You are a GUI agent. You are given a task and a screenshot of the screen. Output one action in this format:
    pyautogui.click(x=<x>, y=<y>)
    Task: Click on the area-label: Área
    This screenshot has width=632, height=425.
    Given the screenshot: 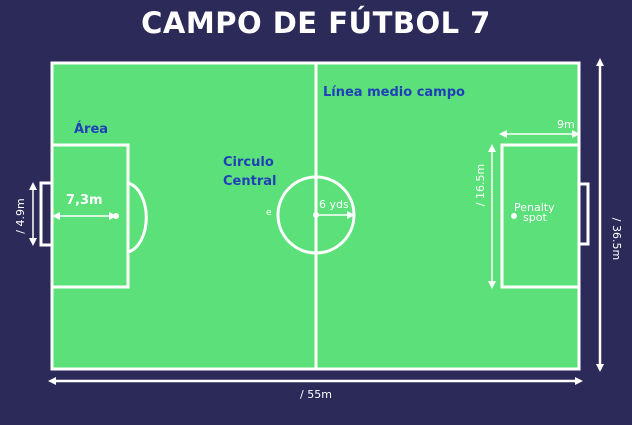 What is the action you would take?
    pyautogui.click(x=91, y=129)
    